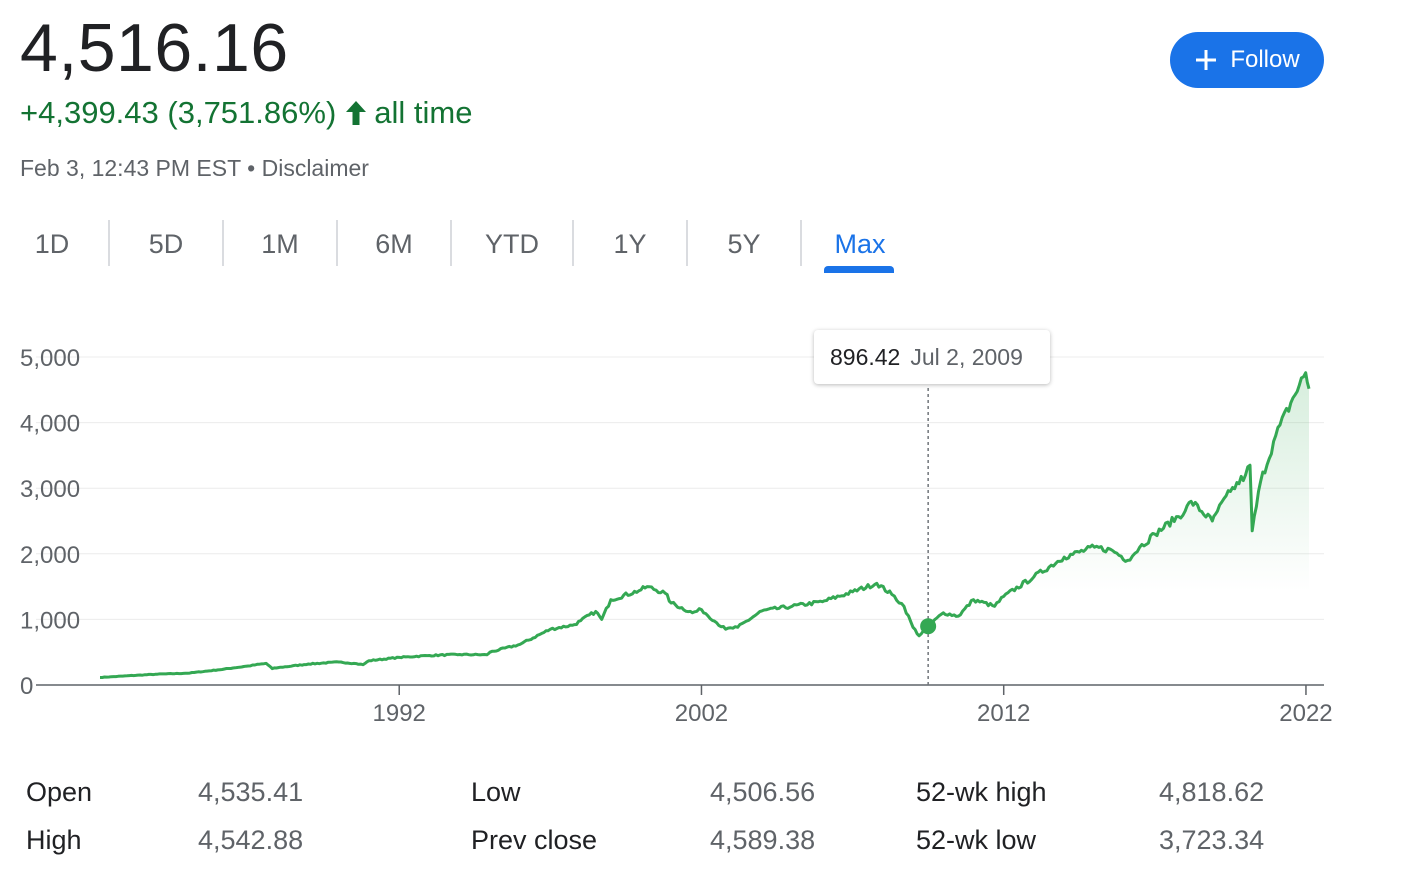  I want to click on stat-label-open: Open, so click(59, 792).